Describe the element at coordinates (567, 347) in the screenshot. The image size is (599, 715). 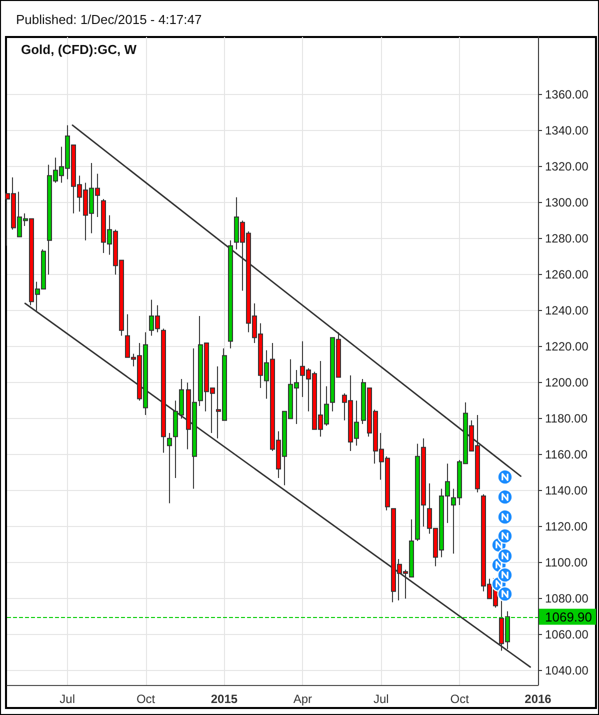
I see `y-tick-label: 1220.00` at that location.